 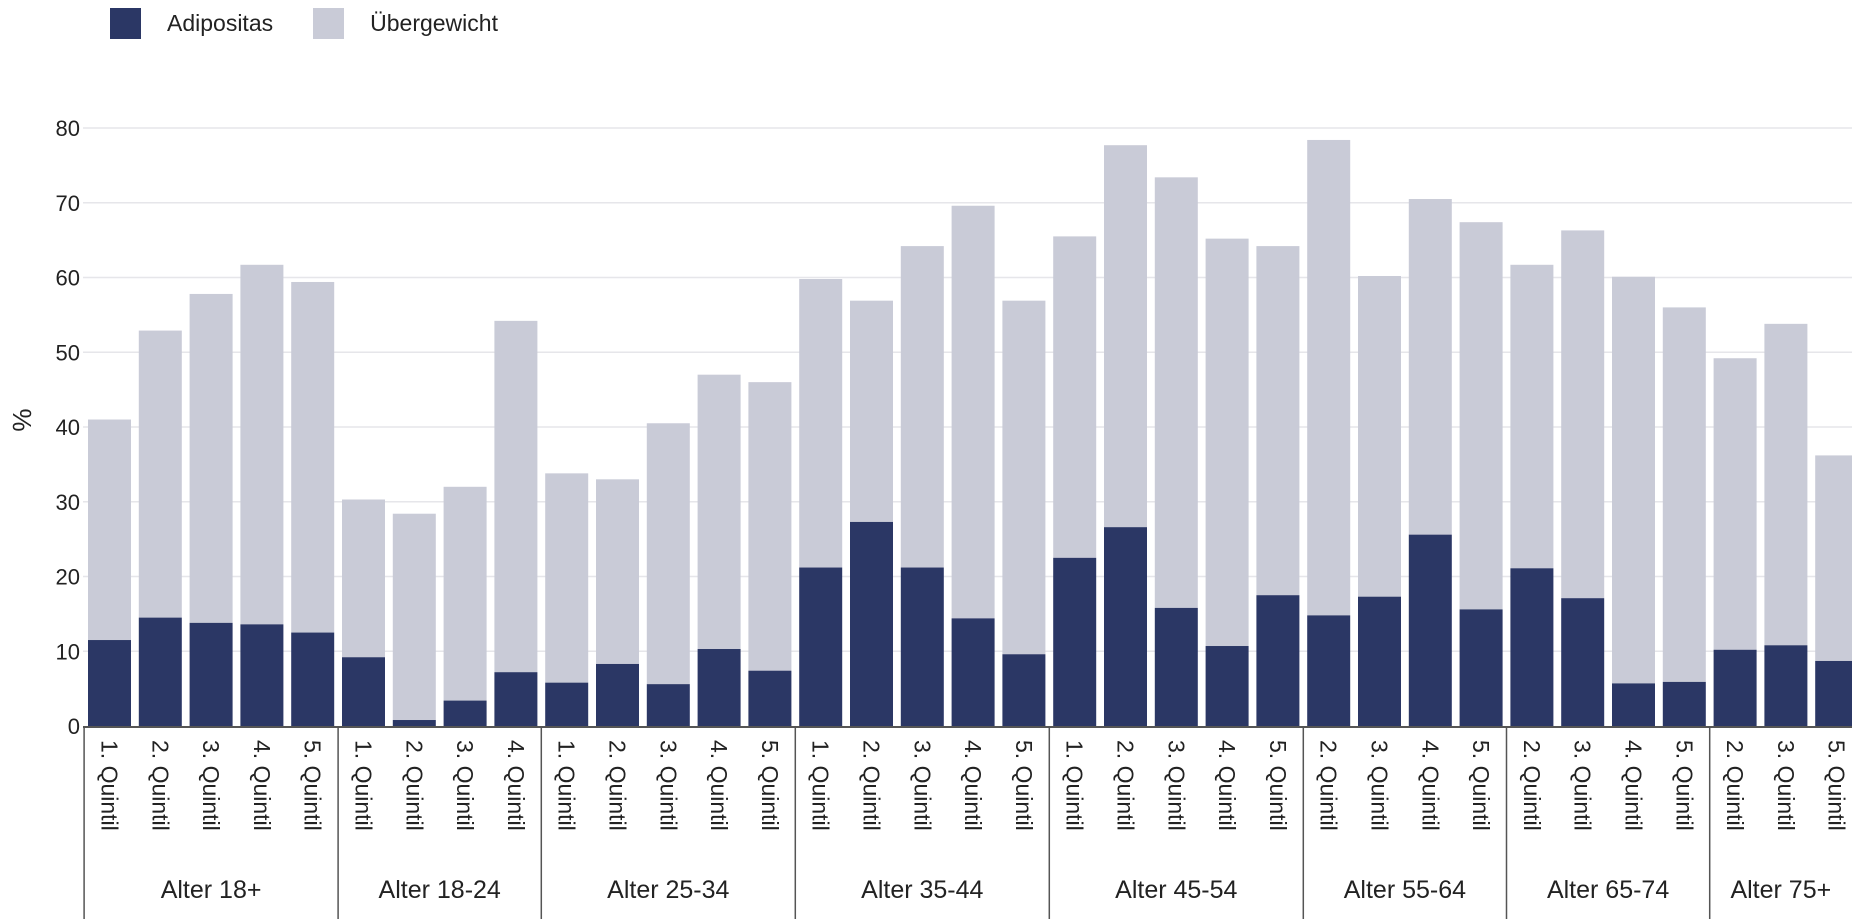 What do you see at coordinates (22, 419) in the screenshot?
I see `y-axis-label: %` at bounding box center [22, 419].